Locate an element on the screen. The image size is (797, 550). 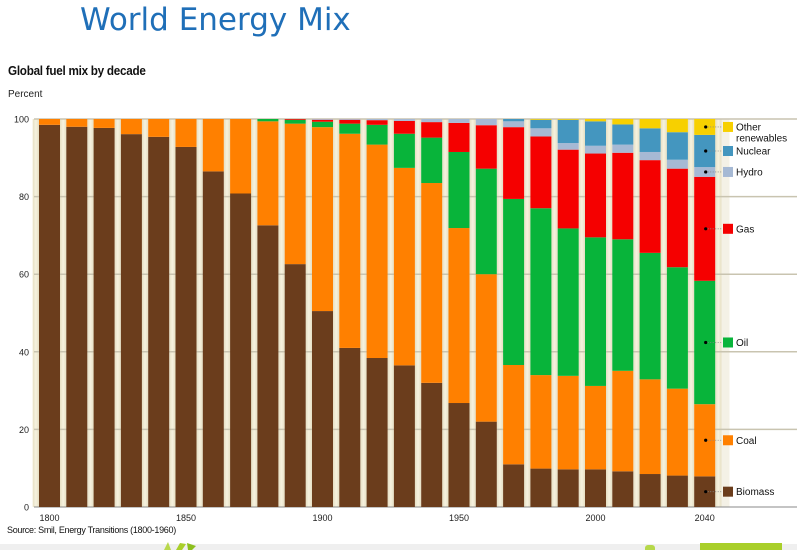
legend-label: Other is located at coordinates (749, 127).